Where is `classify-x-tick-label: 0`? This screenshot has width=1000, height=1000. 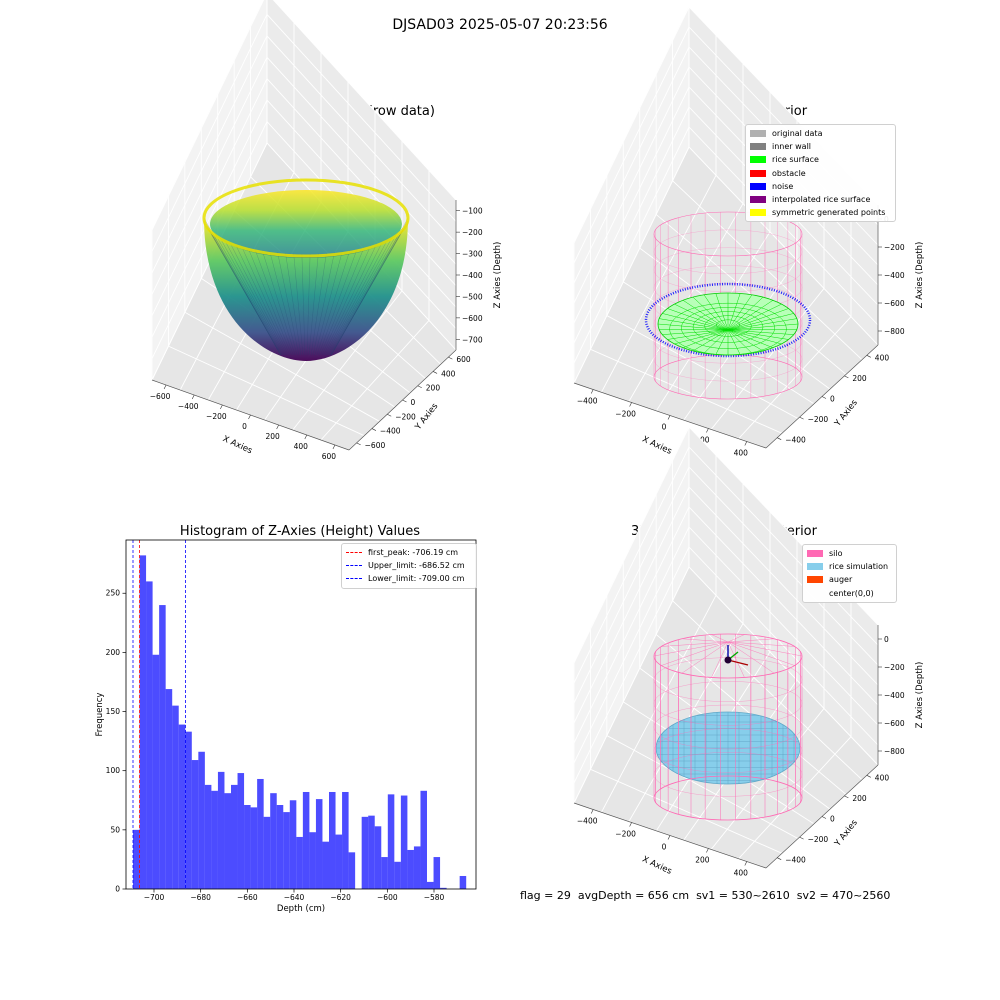
classify-x-tick-label: 0 is located at coordinates (664, 427).